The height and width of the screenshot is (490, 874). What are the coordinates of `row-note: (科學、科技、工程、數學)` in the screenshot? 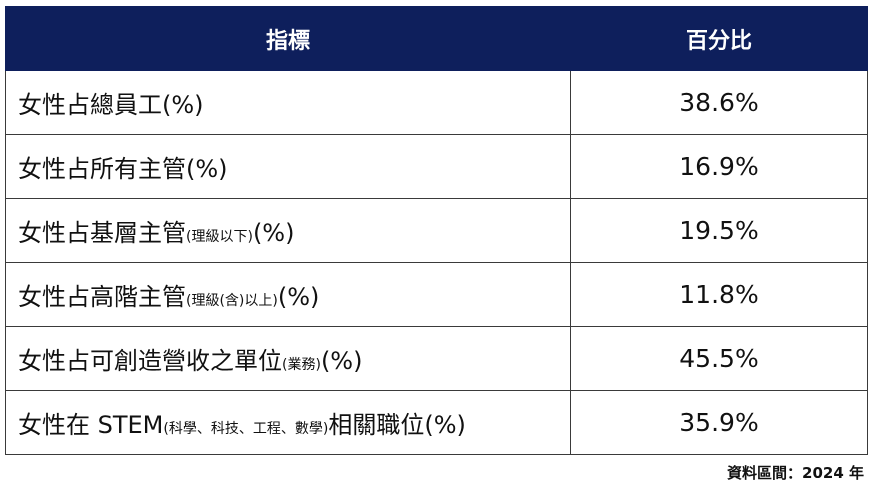 It's located at (246, 429).